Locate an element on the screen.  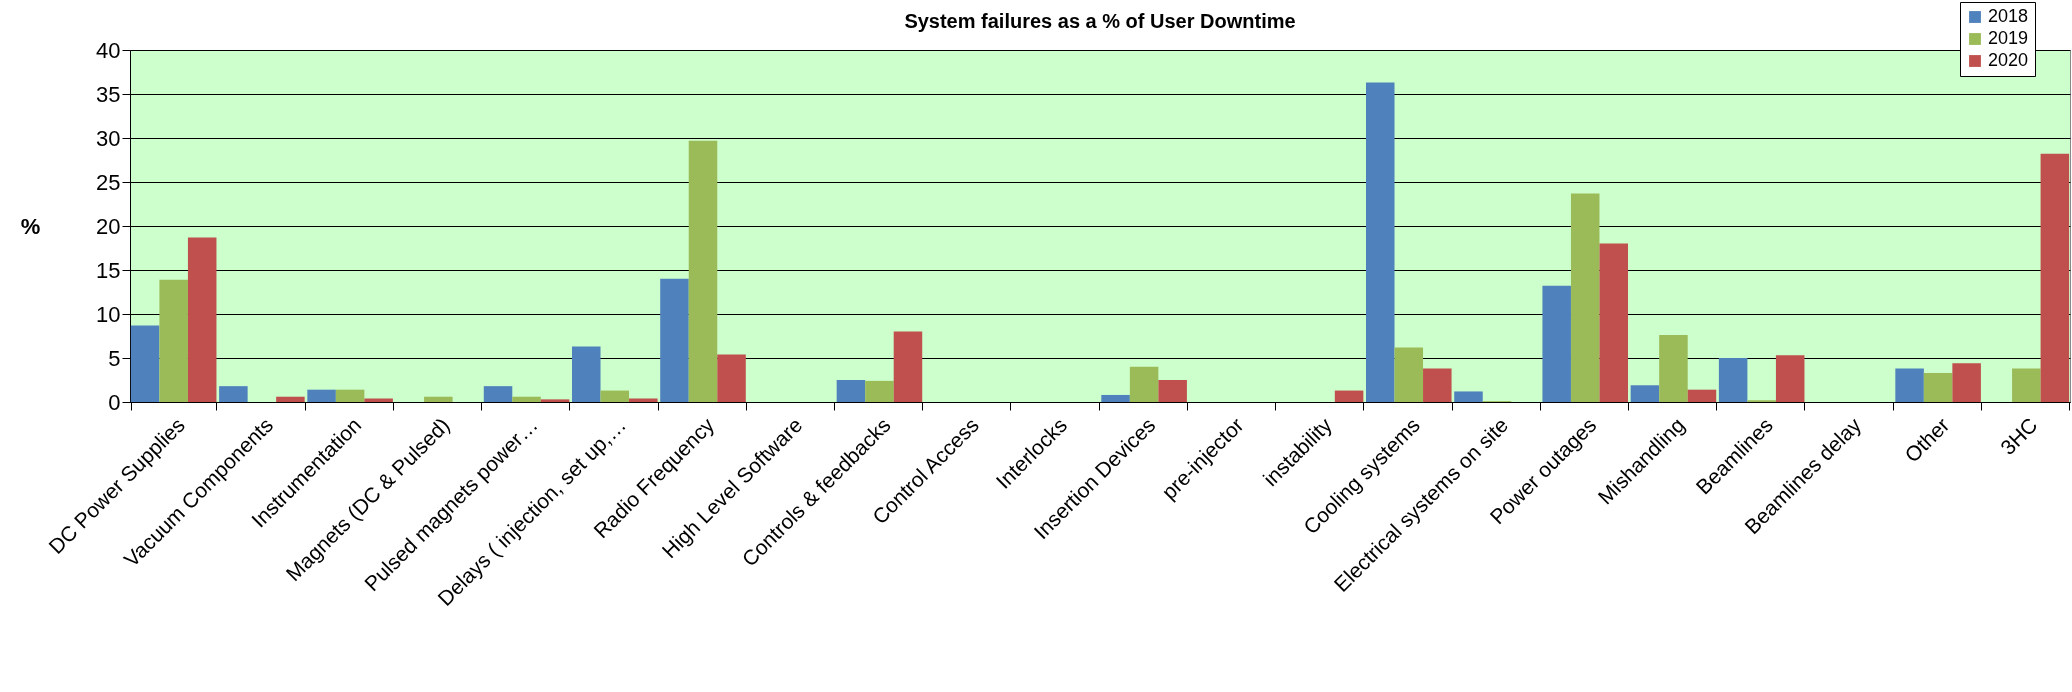
y-tick-label: 25 is located at coordinates (108, 182).